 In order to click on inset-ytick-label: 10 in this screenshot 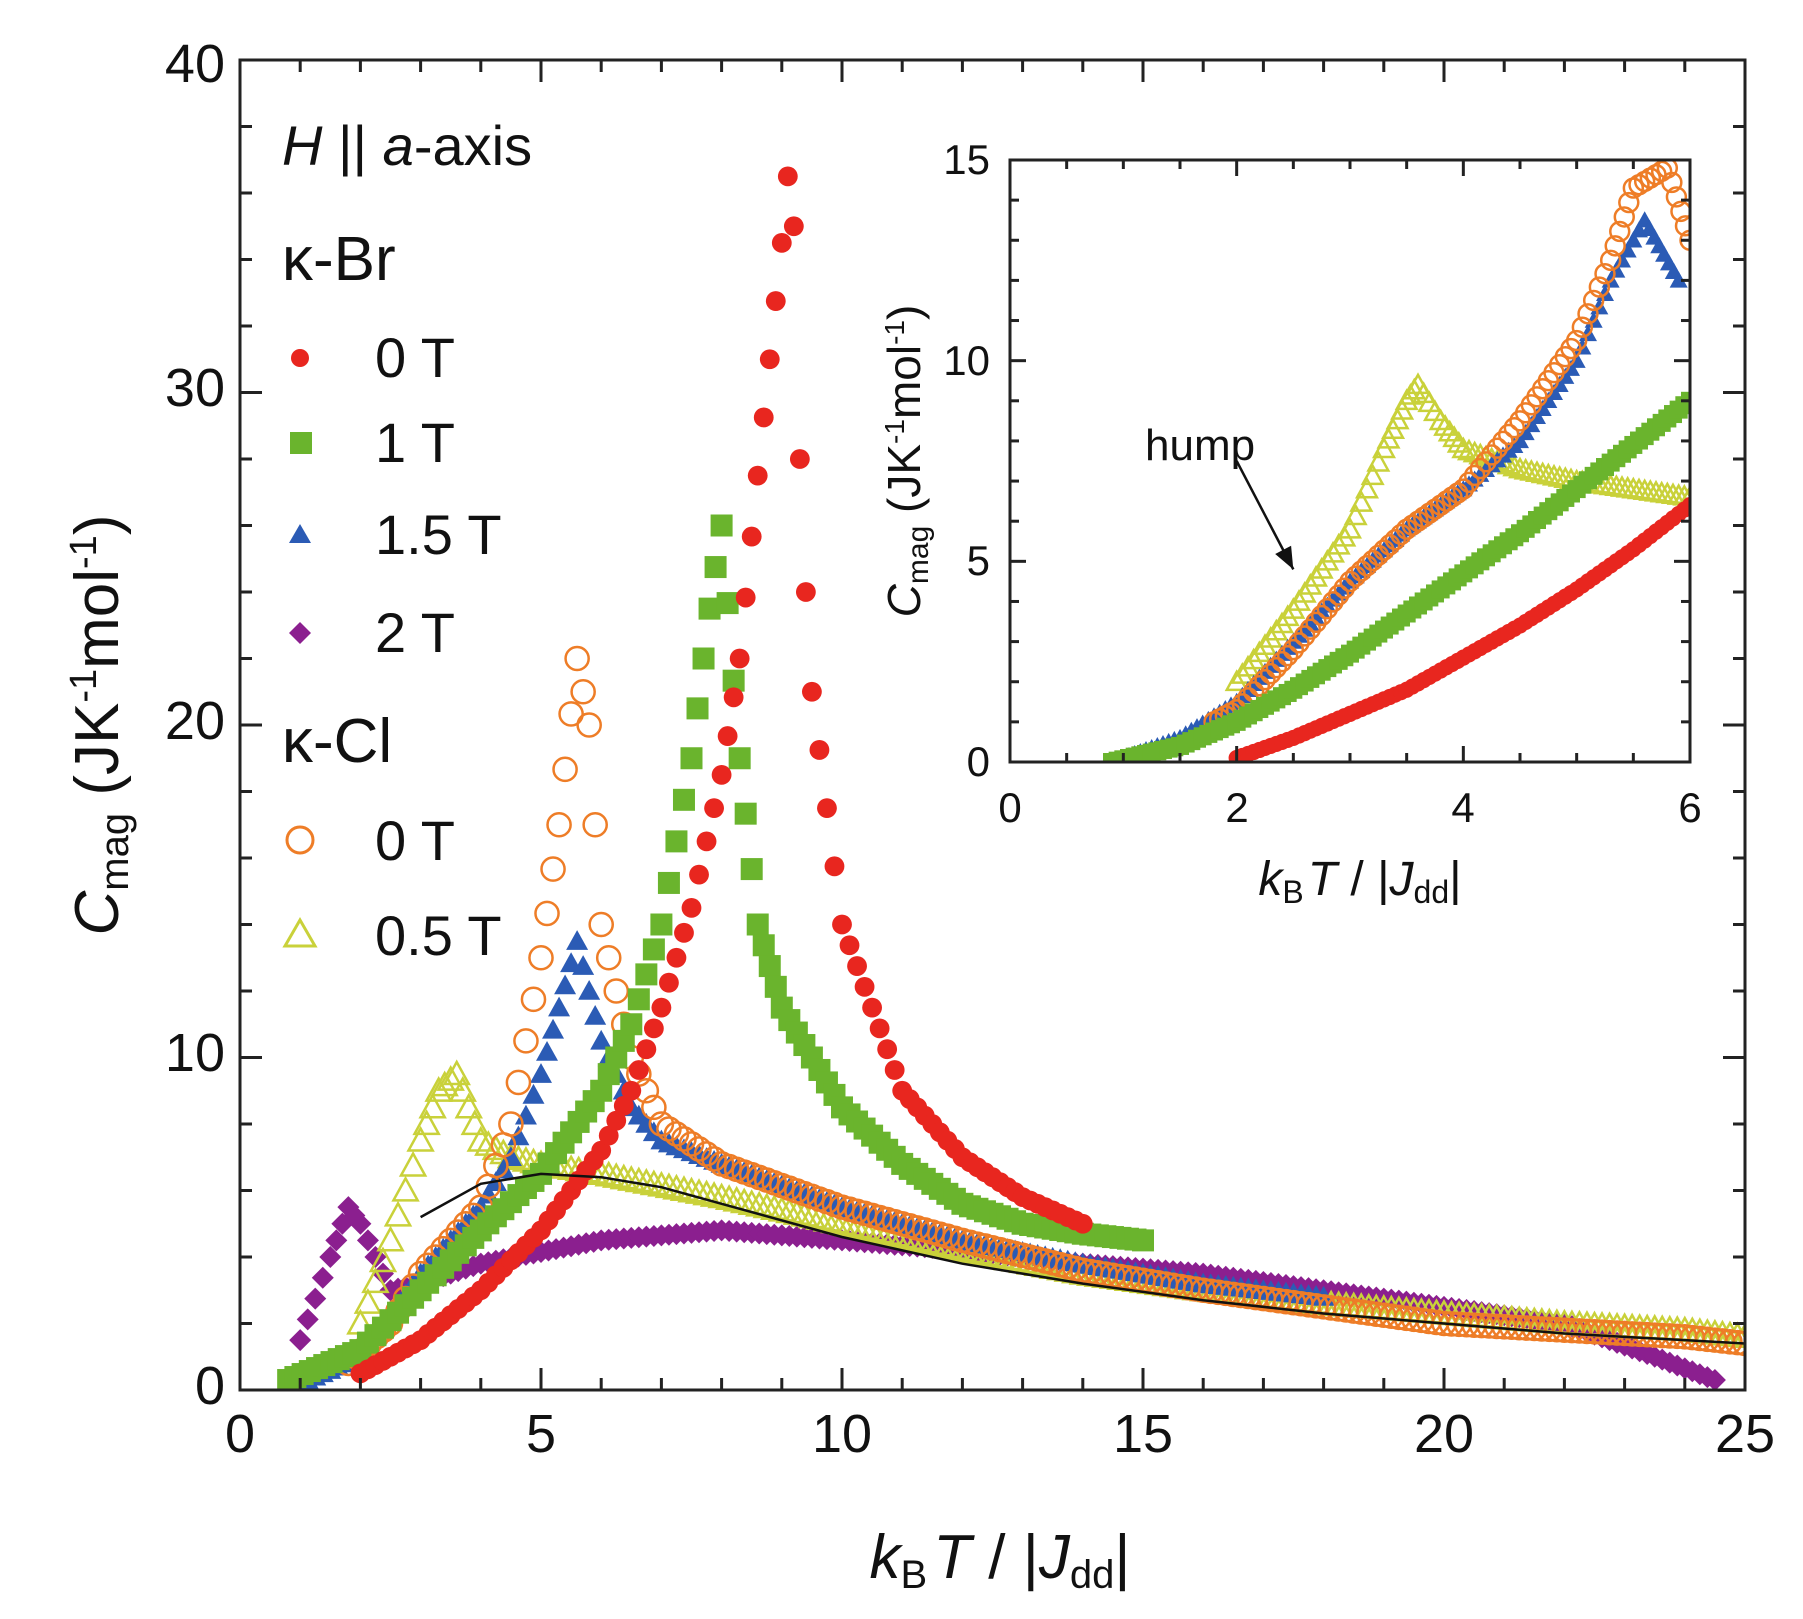, I will do `click(966, 360)`.